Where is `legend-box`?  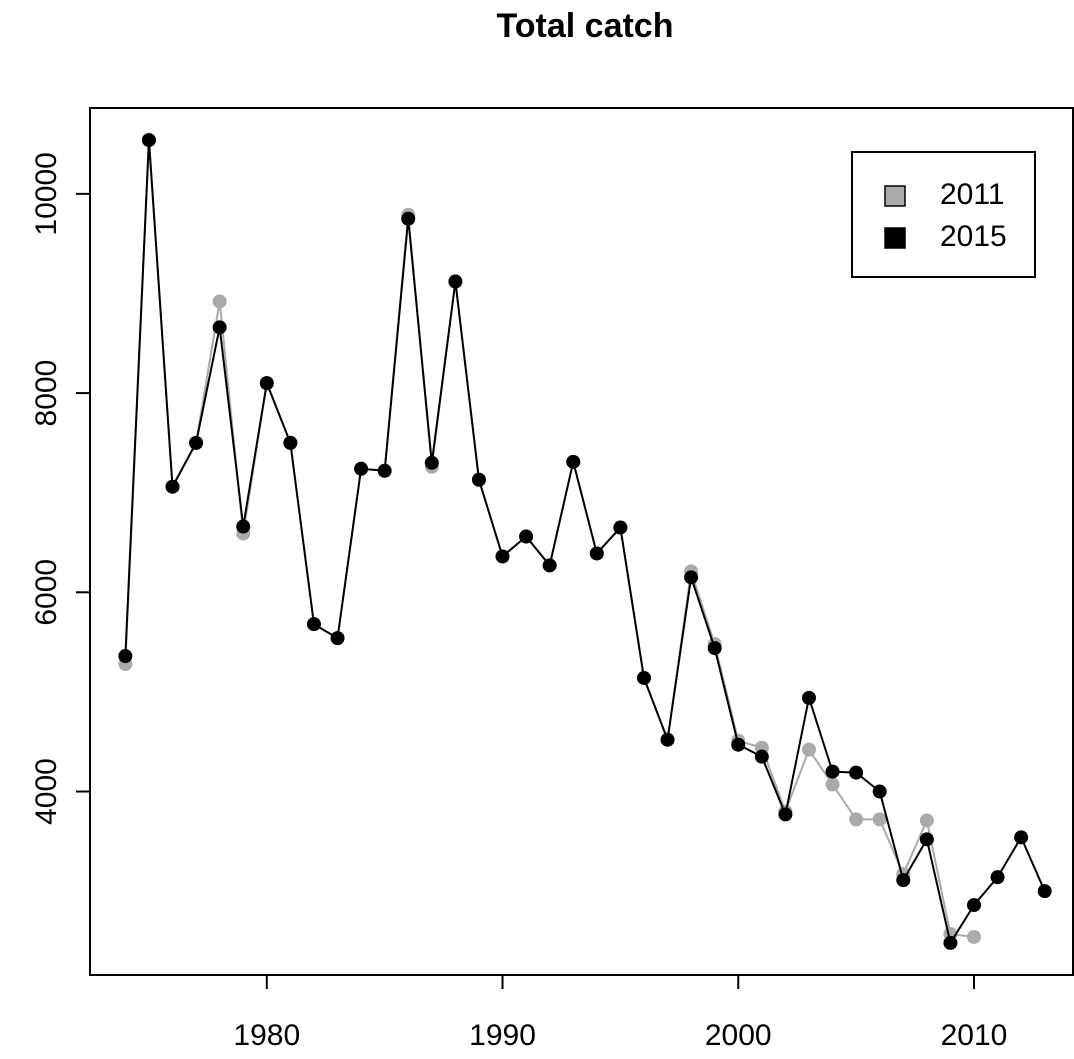 legend-box is located at coordinates (943, 214).